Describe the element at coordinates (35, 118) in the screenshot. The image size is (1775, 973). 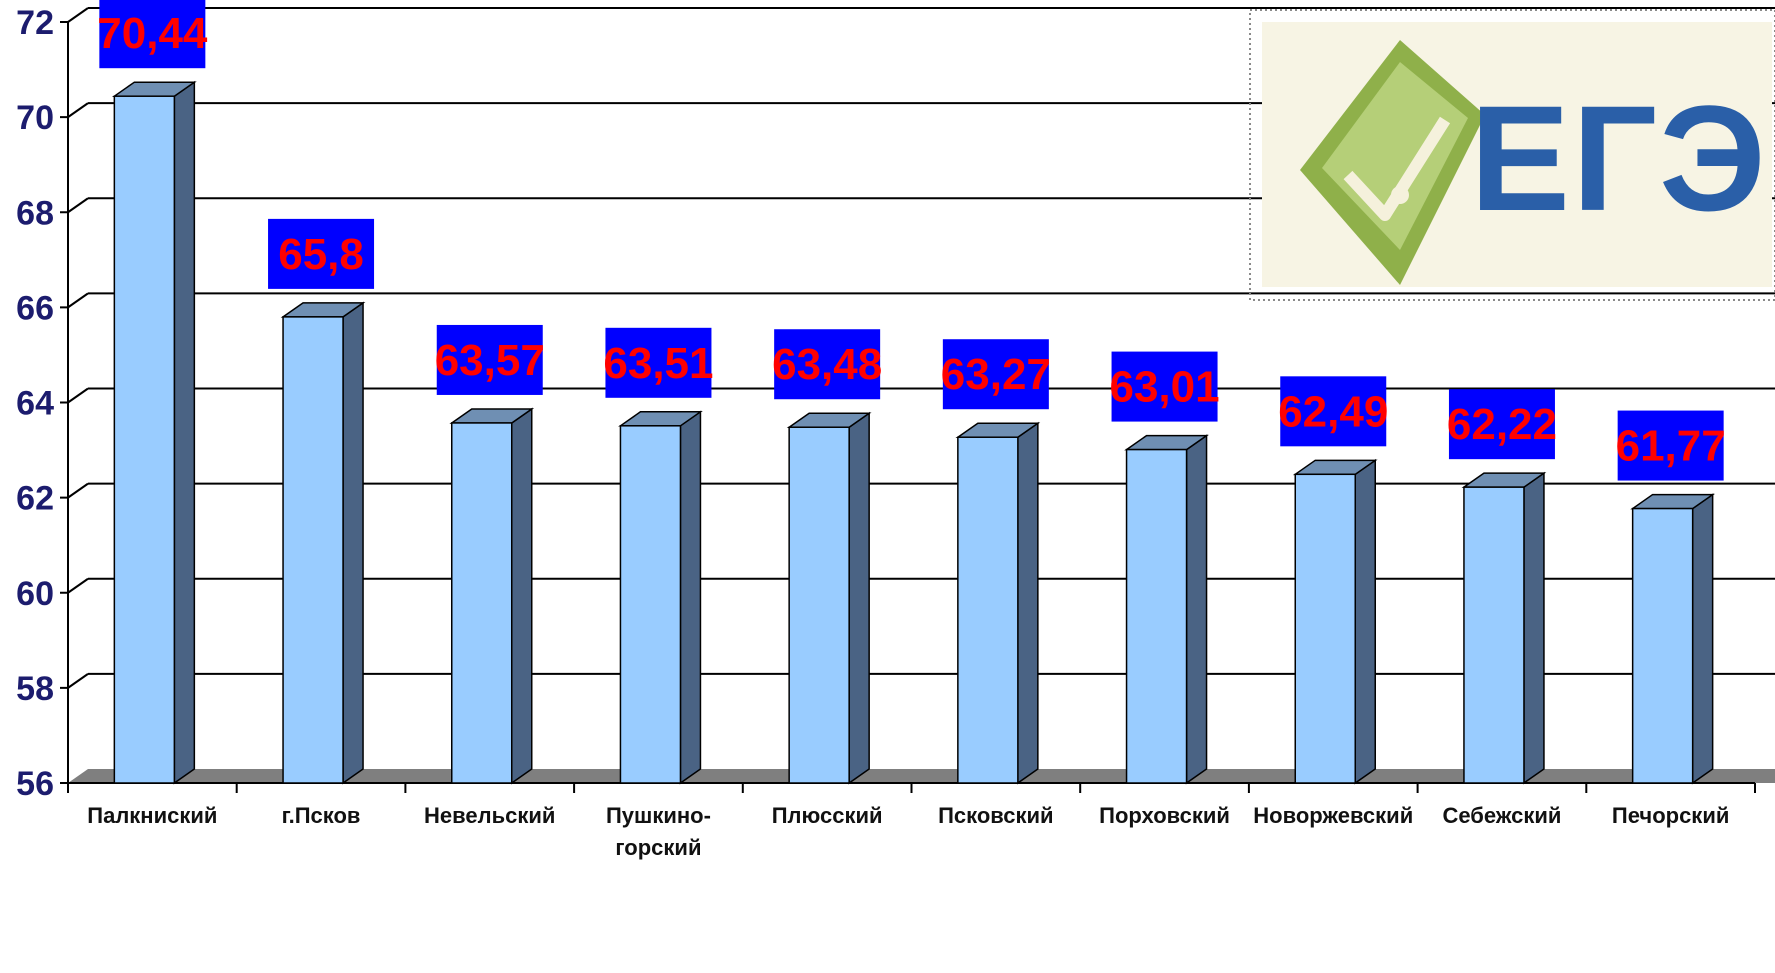
I see `y-tick-label: 70` at that location.